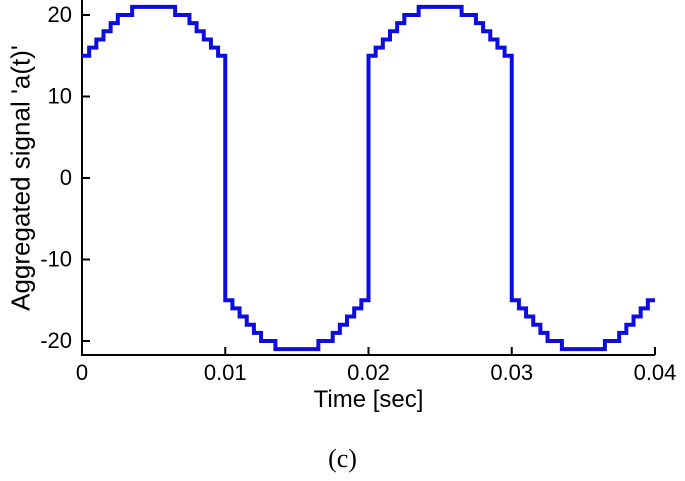  I want to click on y-tick-label: 20, so click(60, 14).